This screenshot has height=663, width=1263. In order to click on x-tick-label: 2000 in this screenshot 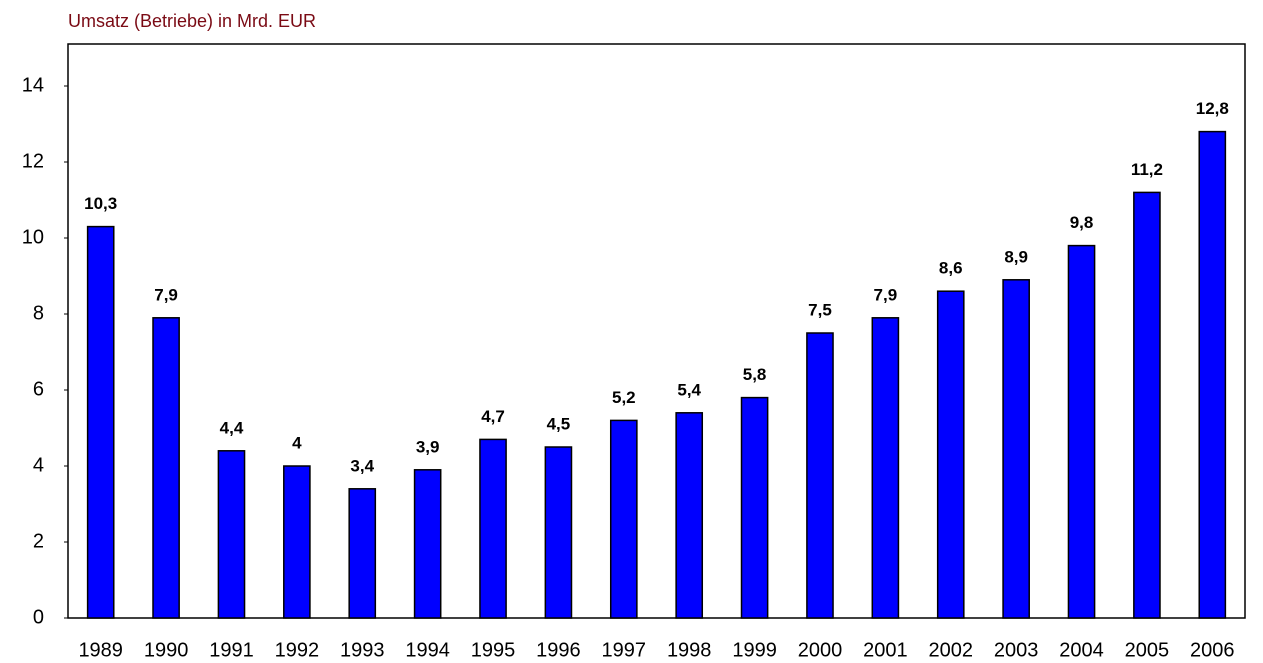, I will do `click(820, 650)`.